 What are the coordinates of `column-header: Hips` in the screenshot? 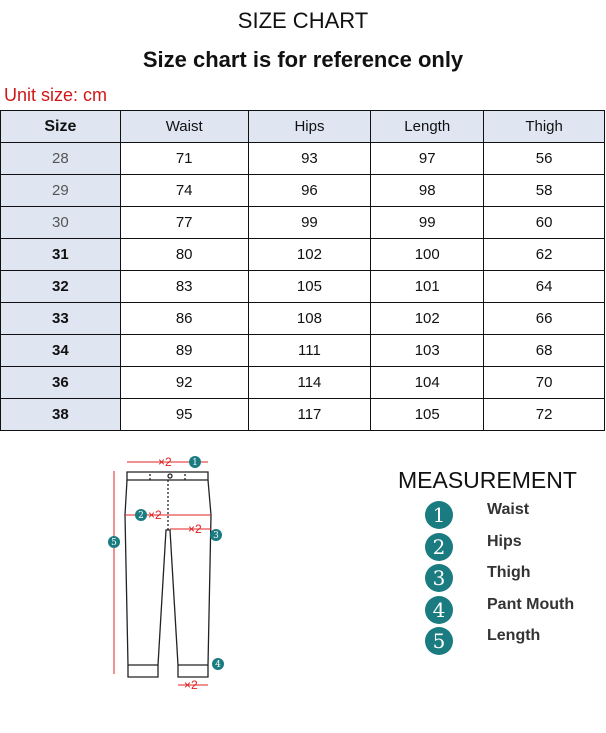 It's located at (309, 126).